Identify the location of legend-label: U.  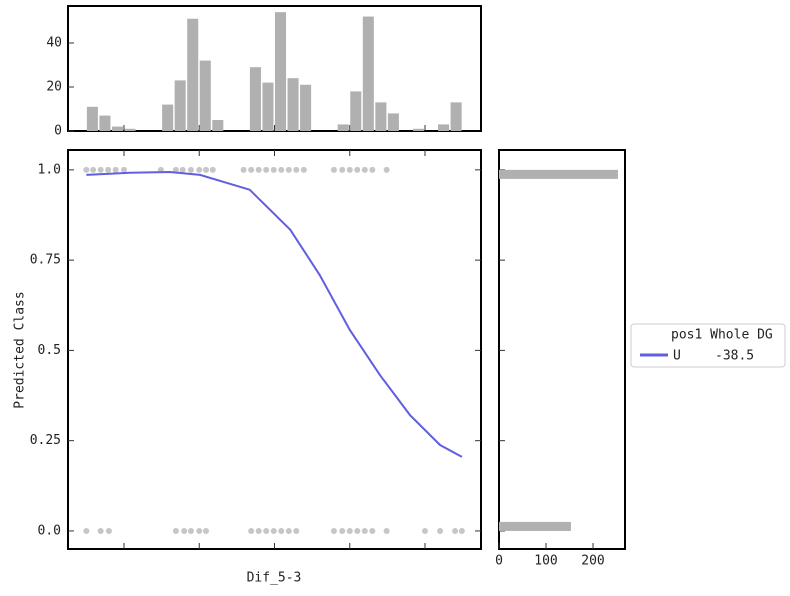
(677, 356).